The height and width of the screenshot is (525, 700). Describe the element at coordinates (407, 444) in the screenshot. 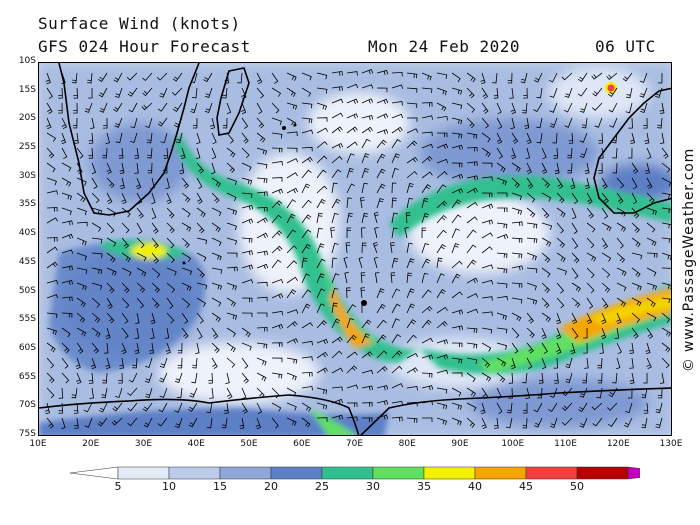

I see `lon-label: 80E` at that location.